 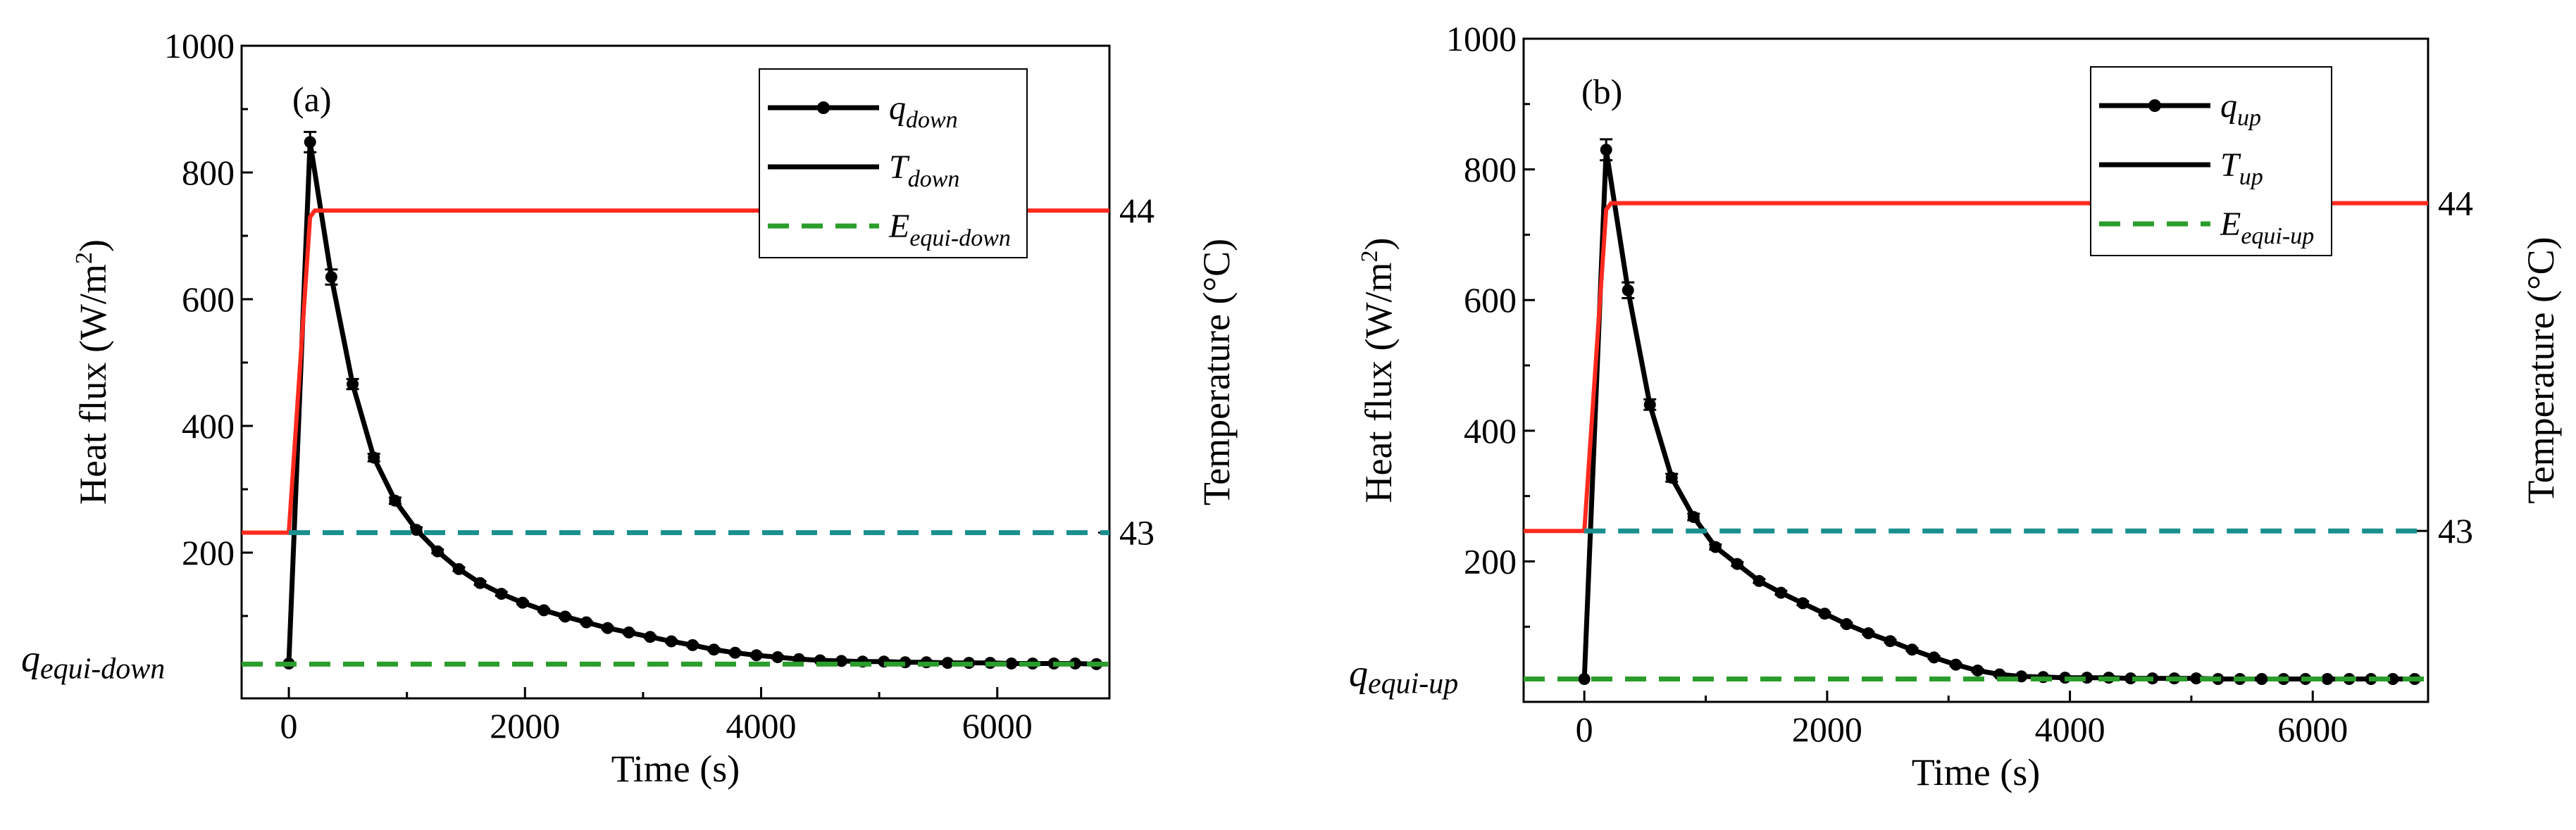 I want to click on legend-label-temp: Tup, so click(x=2241, y=168).